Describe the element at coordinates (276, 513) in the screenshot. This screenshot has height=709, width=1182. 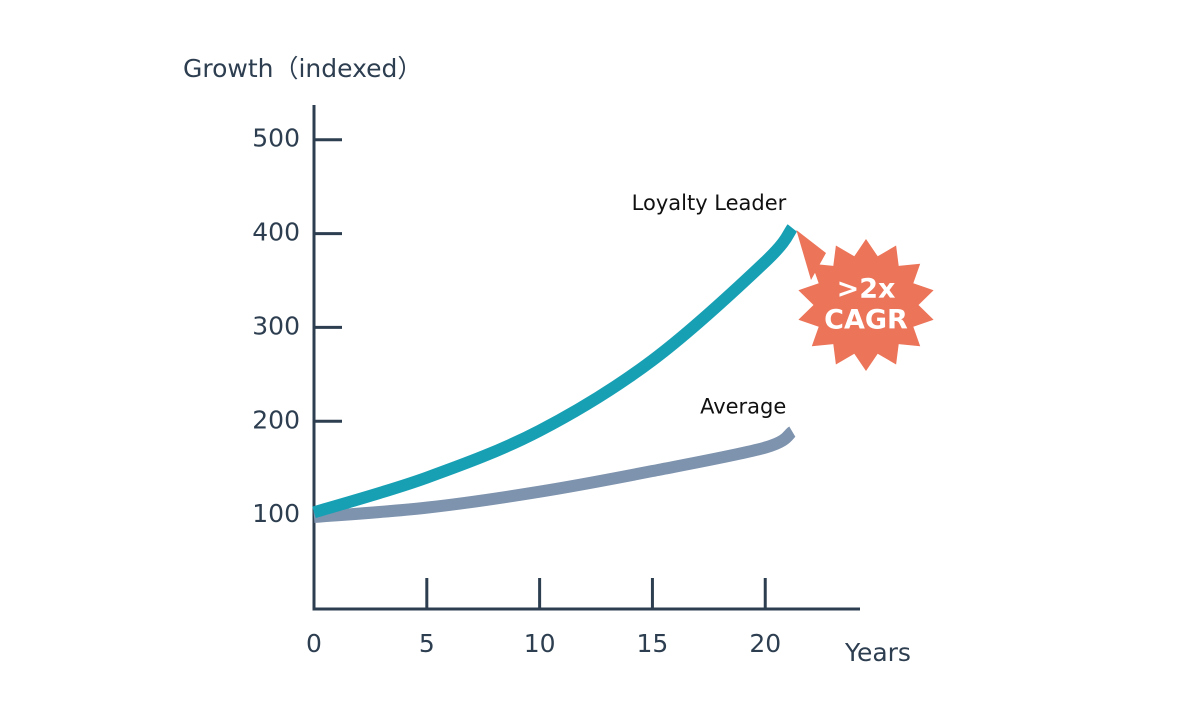
I see `y-tick-label: 100` at that location.